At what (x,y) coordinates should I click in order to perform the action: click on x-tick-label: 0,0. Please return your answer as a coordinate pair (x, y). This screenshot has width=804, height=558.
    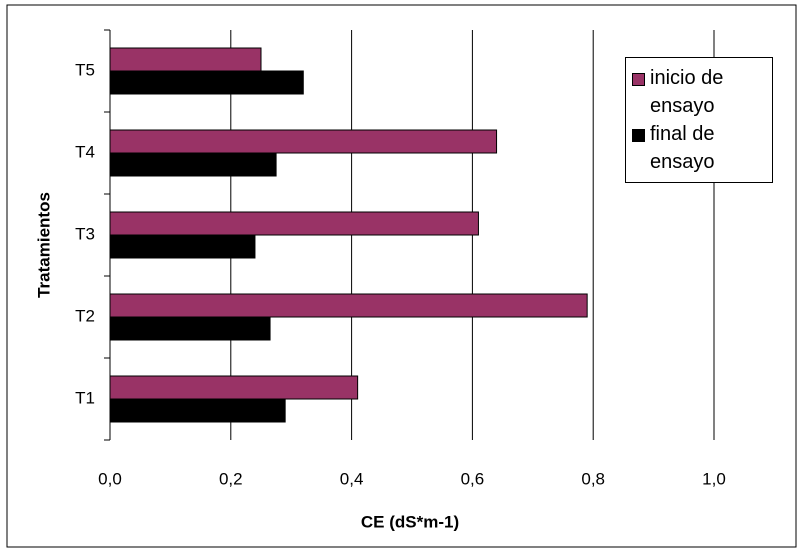
    Looking at the image, I should click on (110, 478).